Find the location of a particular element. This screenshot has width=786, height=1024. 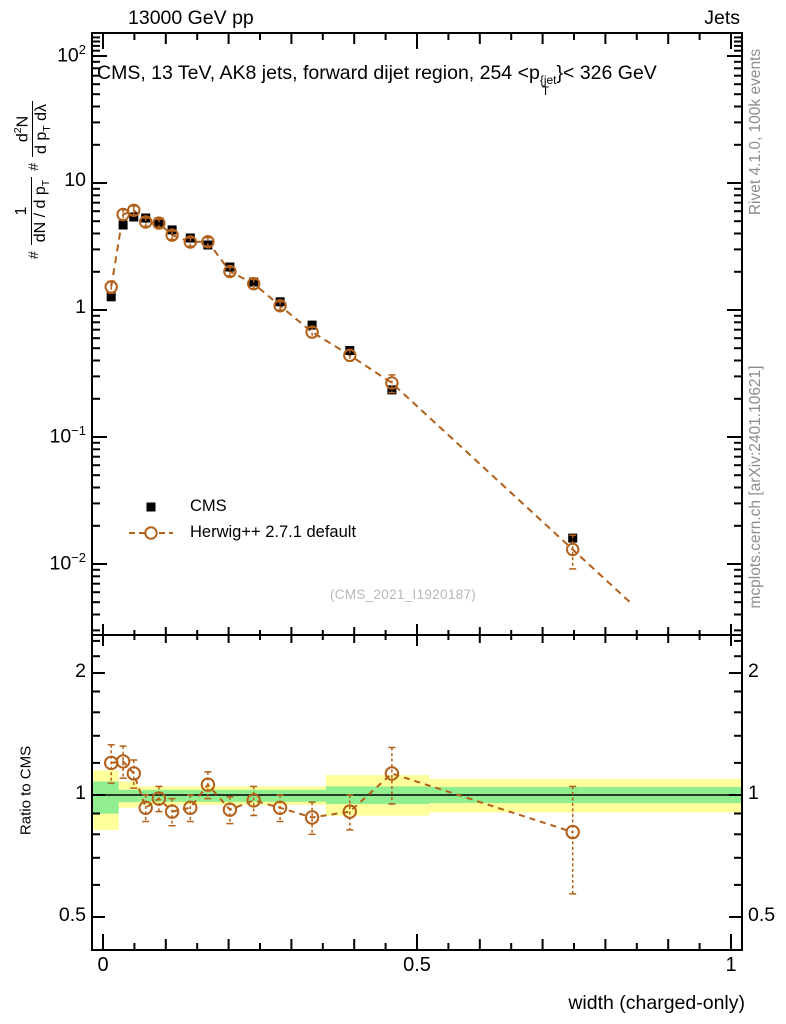

main-y-tick-label: 10 is located at coordinates (75, 180).